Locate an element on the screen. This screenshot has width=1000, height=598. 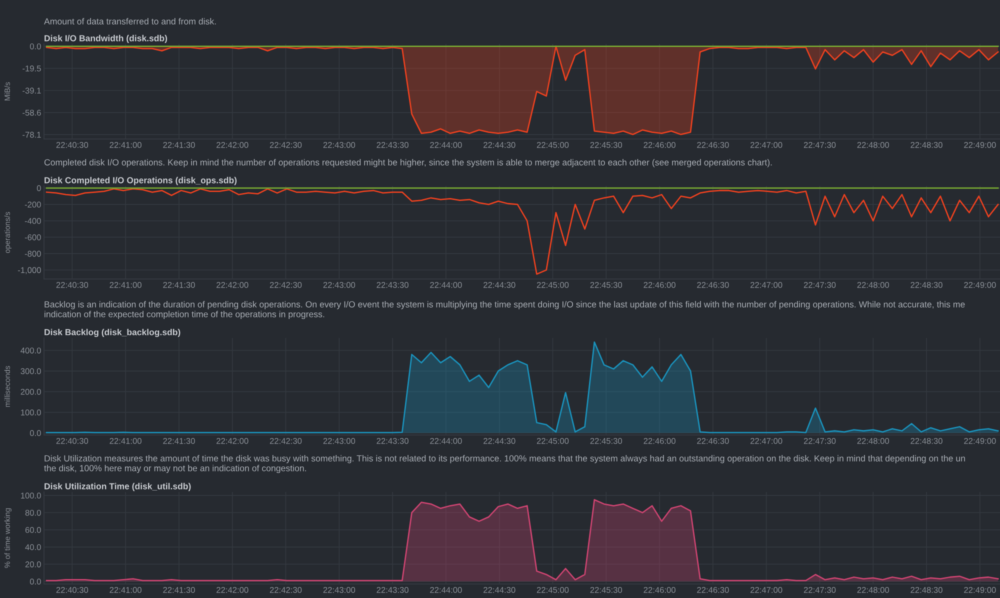
chart-subtitle: Disk Utilization measures the amount of time the disk was busy with something. This is not related to its performance. 100% means that the system always had an outstanding operation on the disk. Keep in mind that depending on the un the disk, 100% here may or may not be an indication of congestion. is located at coordinates (504, 464).